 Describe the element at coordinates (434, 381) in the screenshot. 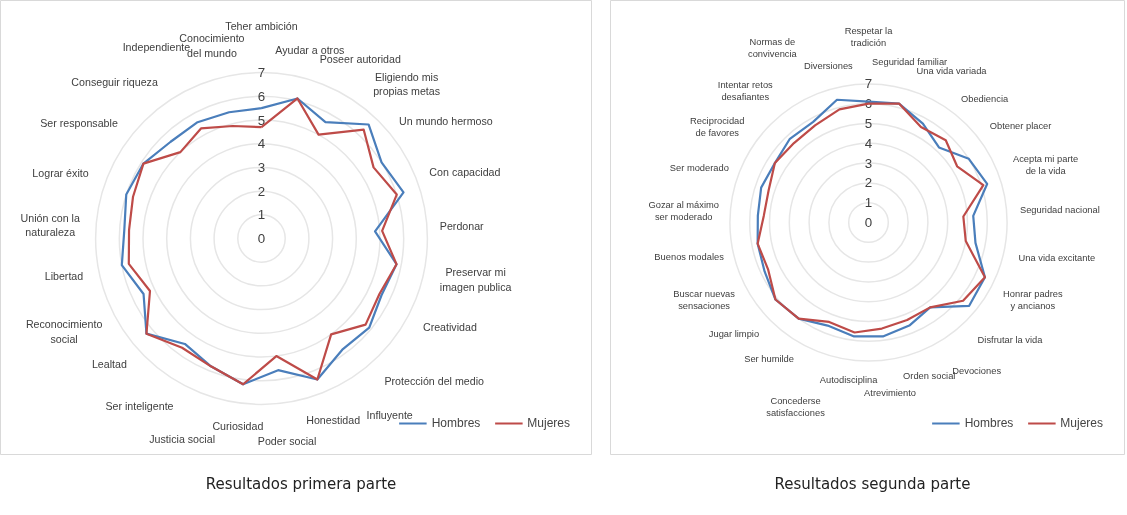

I see `spoke-label: Protección del medio` at that location.